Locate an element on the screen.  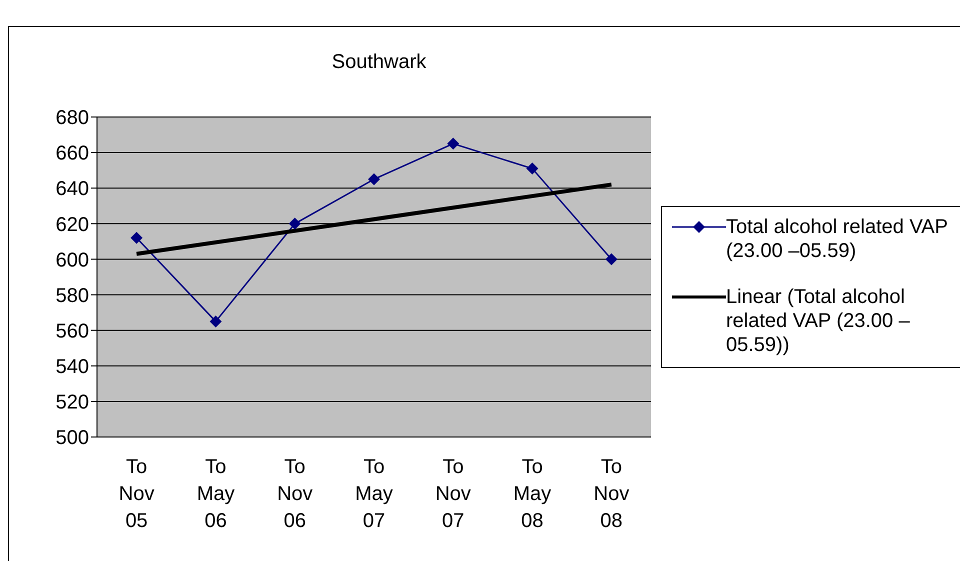
y-tick-label: 680 is located at coordinates (72, 118).